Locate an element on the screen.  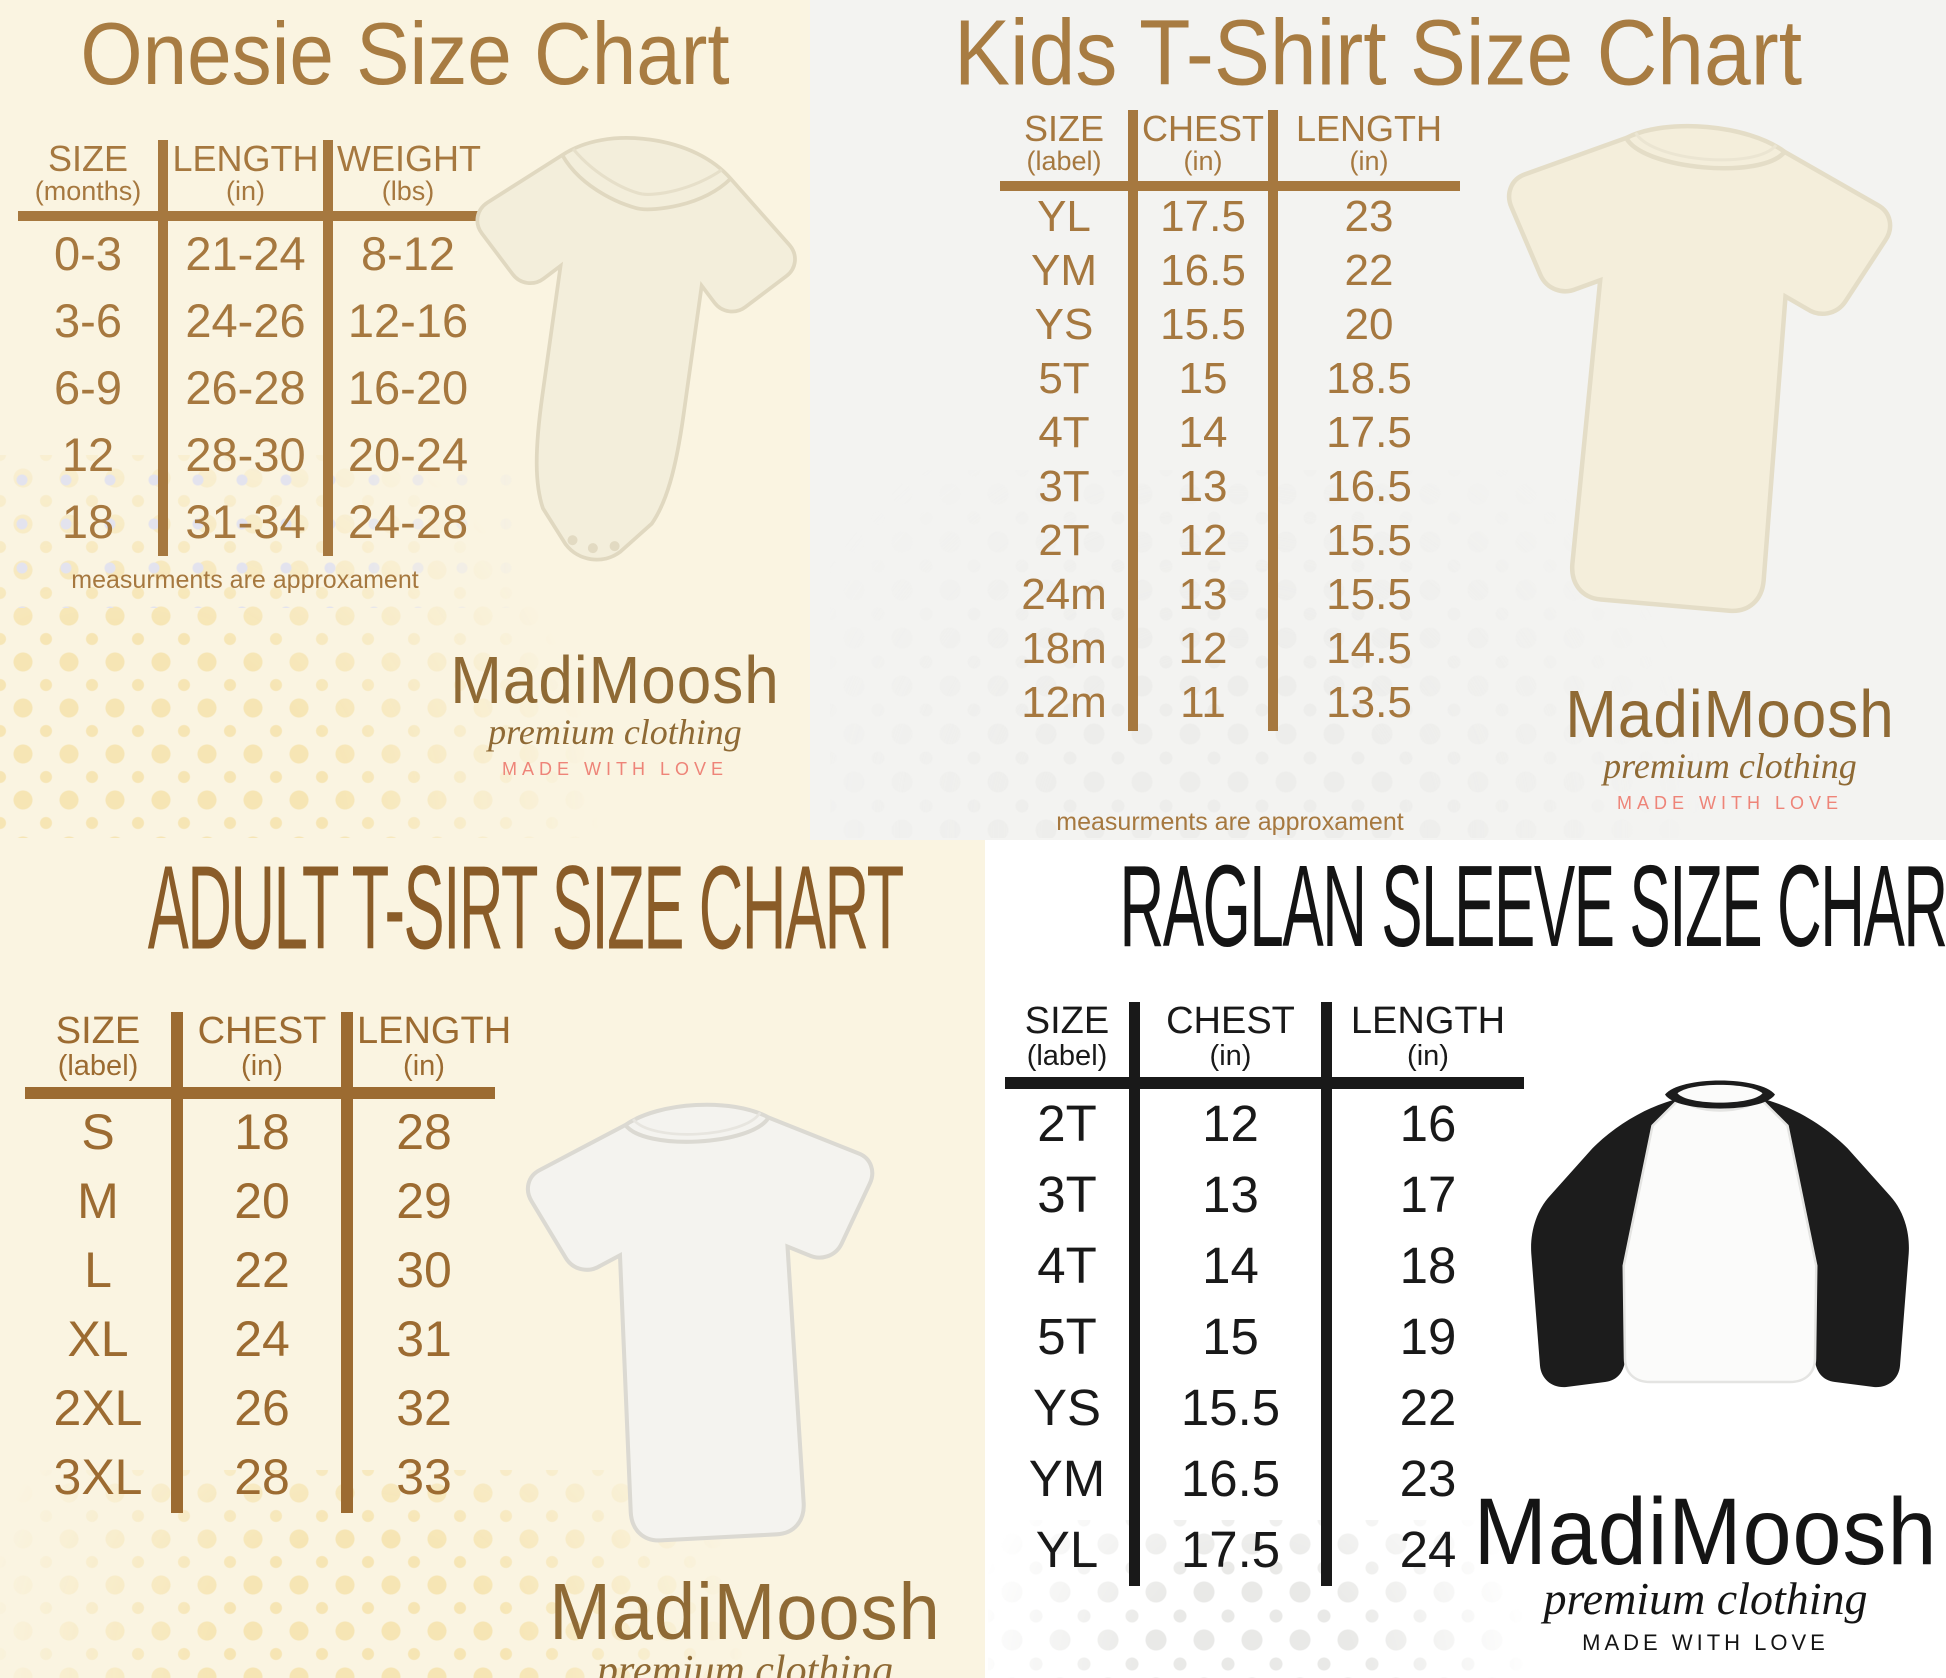
table-cell: 6-9 is located at coordinates (93, 388).